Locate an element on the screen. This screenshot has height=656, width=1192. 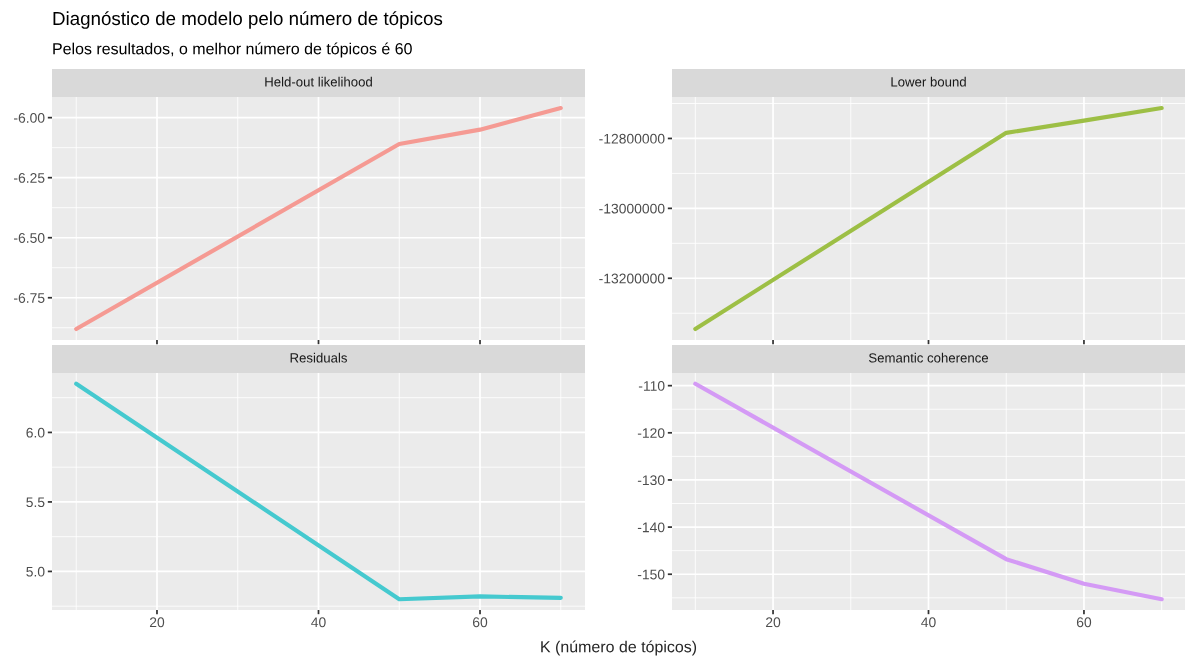
chart-title: Held-out likelihood is located at coordinates (318, 81).